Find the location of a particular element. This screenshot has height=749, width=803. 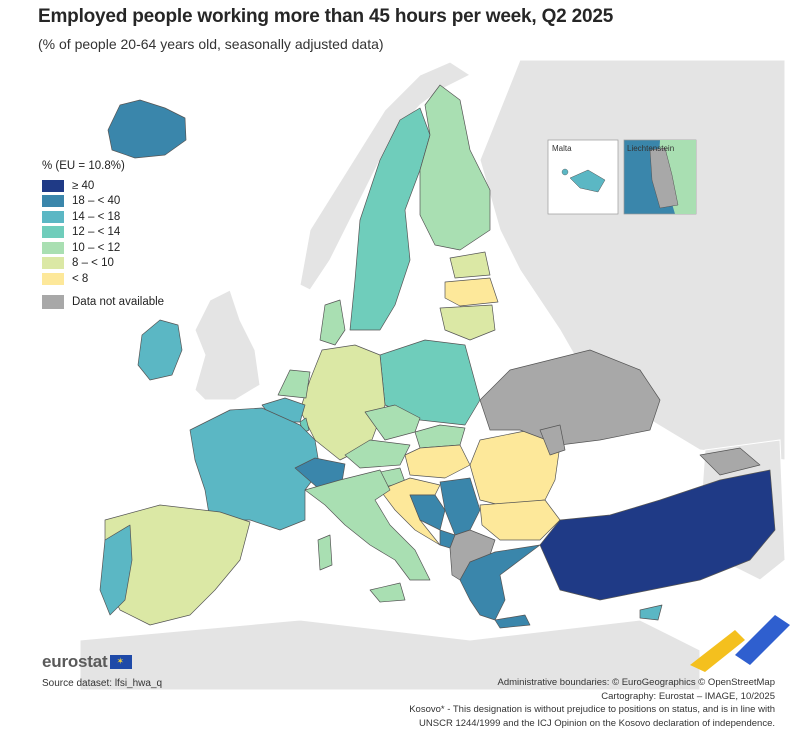

eurostat-logo-text: eurostat is located at coordinates (75, 661).